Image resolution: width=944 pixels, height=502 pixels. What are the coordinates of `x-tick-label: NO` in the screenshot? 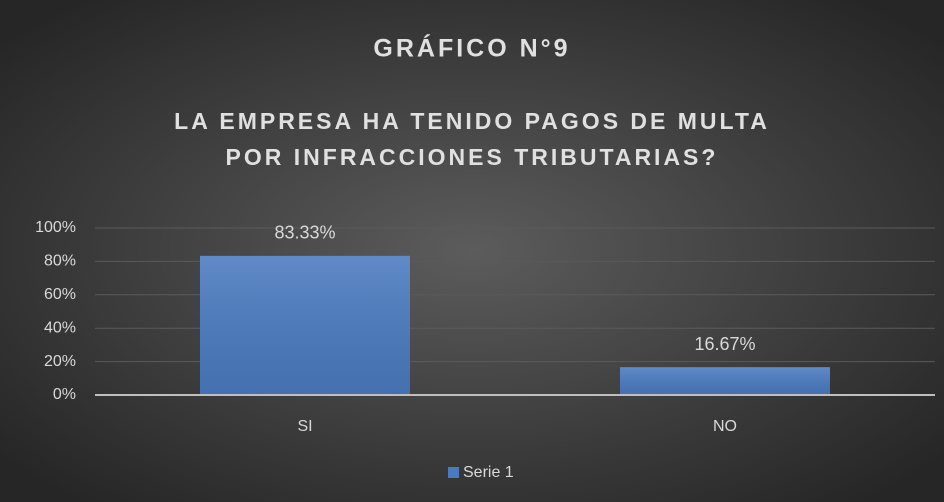 It's located at (725, 426).